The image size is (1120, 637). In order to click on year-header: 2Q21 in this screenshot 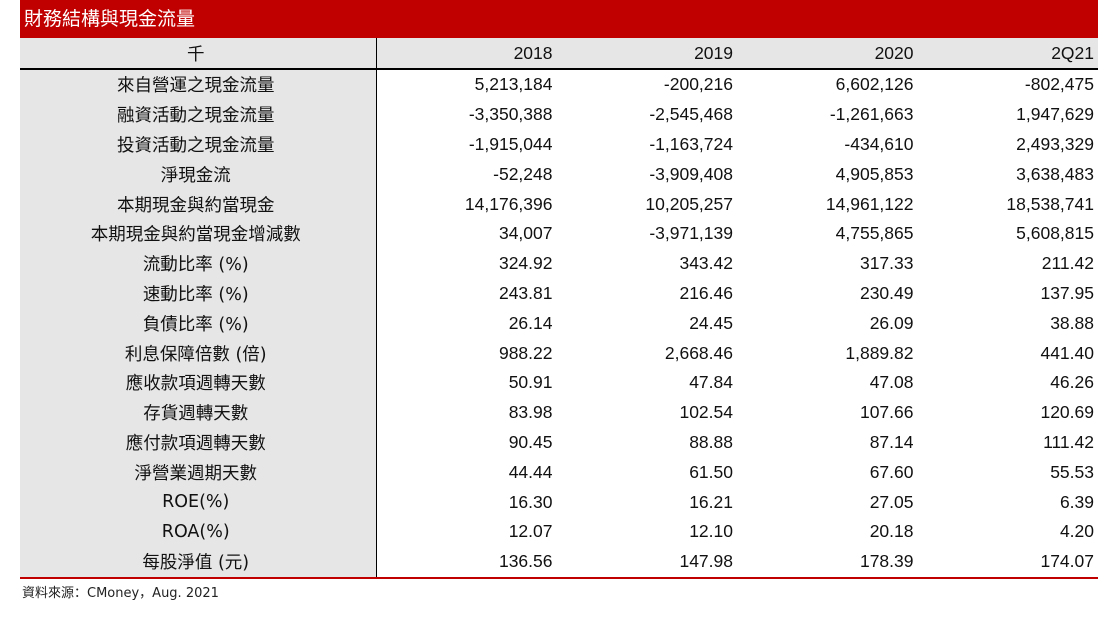, I will do `click(1007, 54)`.